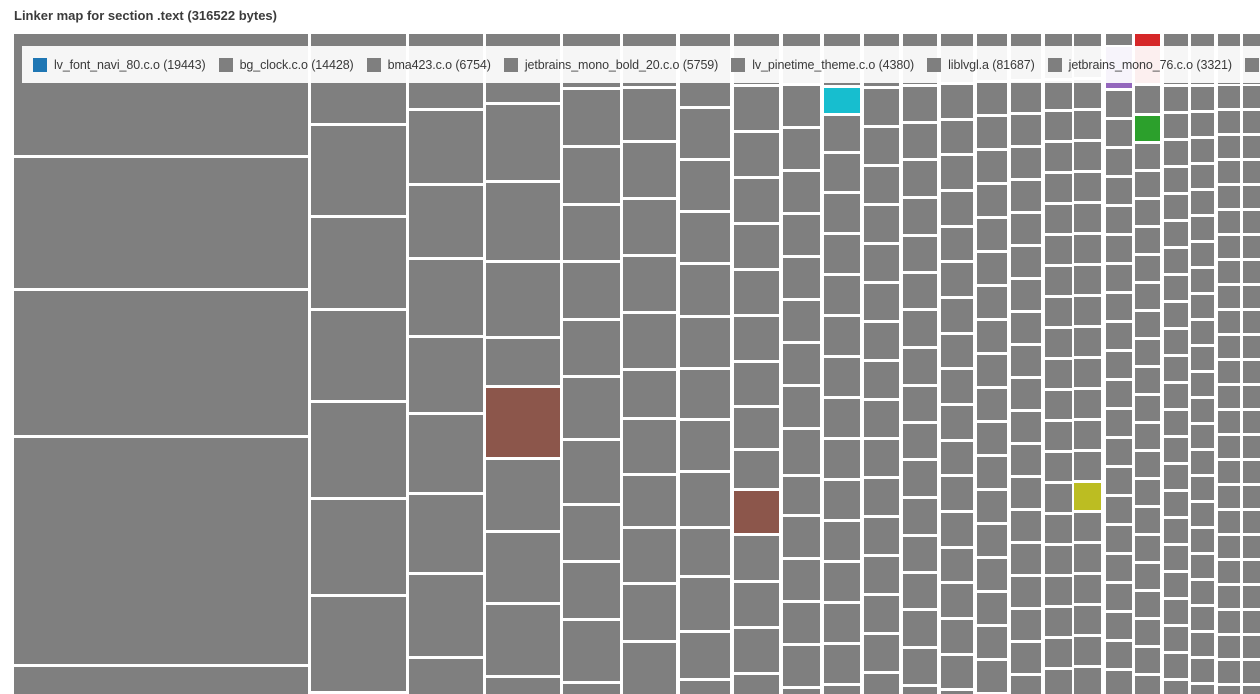 The image size is (1260, 694). Describe the element at coordinates (610, 64) in the screenshot. I see `legend-item: jetbrains_mono_bold_20.c.o (5759)` at that location.